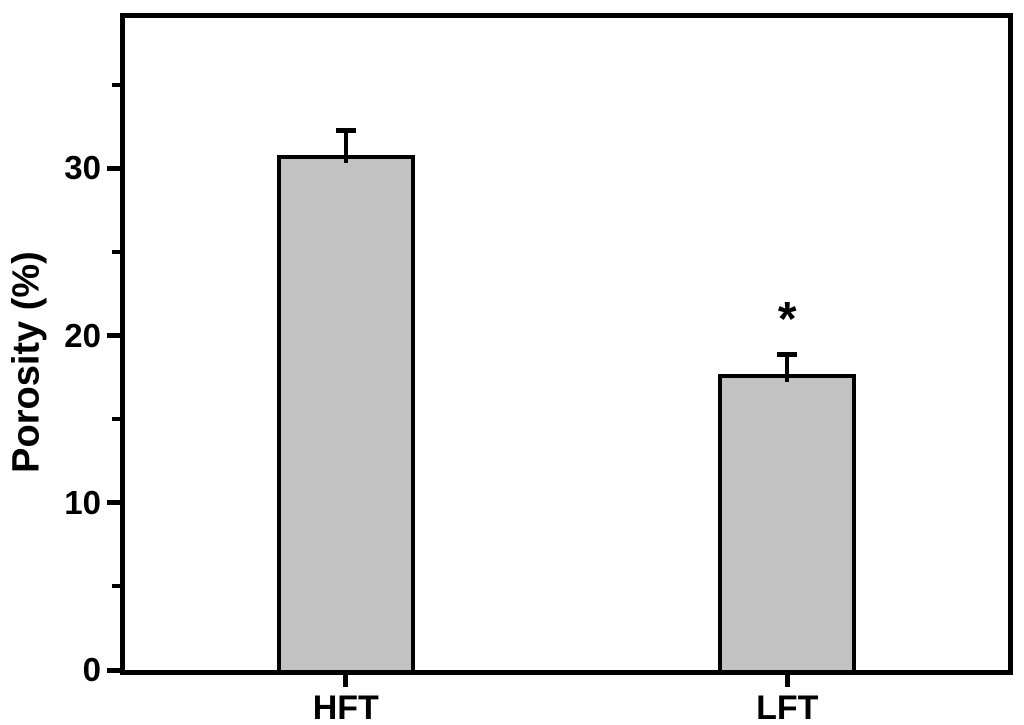 The height and width of the screenshot is (725, 1024). Describe the element at coordinates (787, 319) in the screenshot. I see `significance-asterisk: *` at that location.